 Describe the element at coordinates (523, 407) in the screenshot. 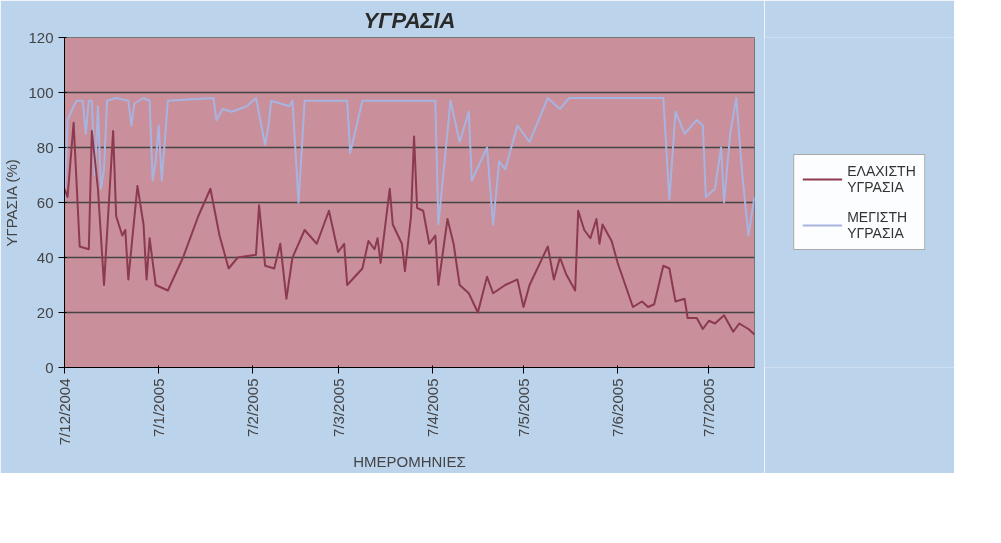

I see `x-tick-label: 7/5/2005` at that location.